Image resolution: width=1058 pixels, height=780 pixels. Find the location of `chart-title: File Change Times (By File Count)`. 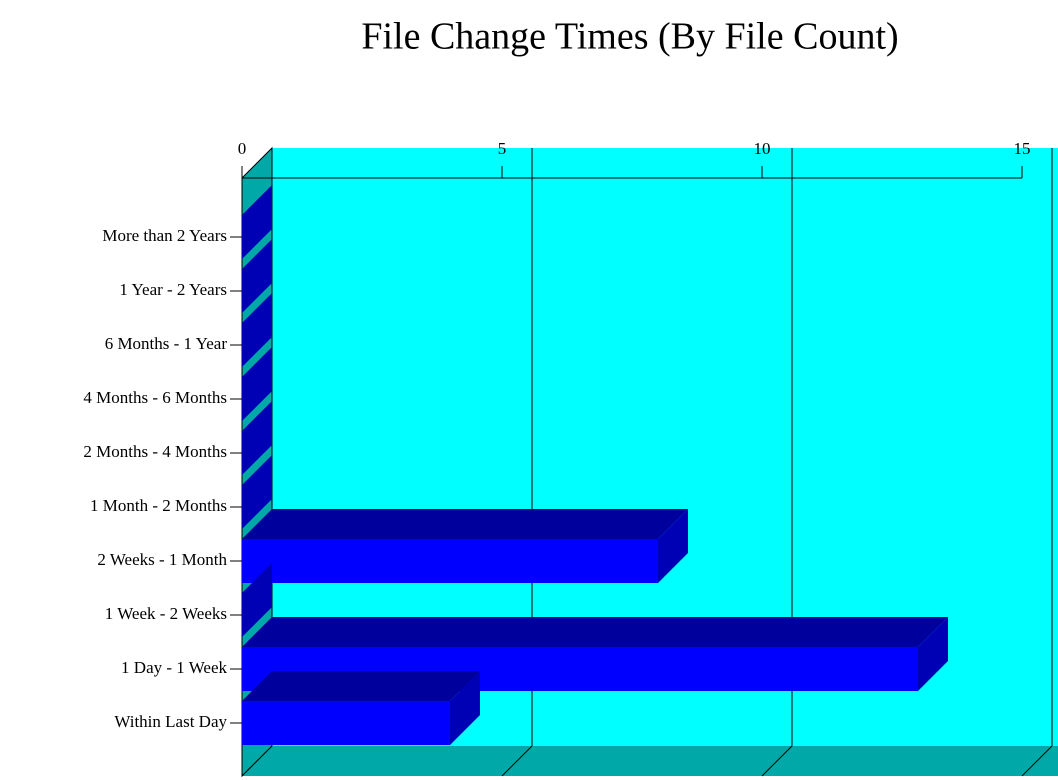

chart-title: File Change Times (By File Count) is located at coordinates (629, 37).